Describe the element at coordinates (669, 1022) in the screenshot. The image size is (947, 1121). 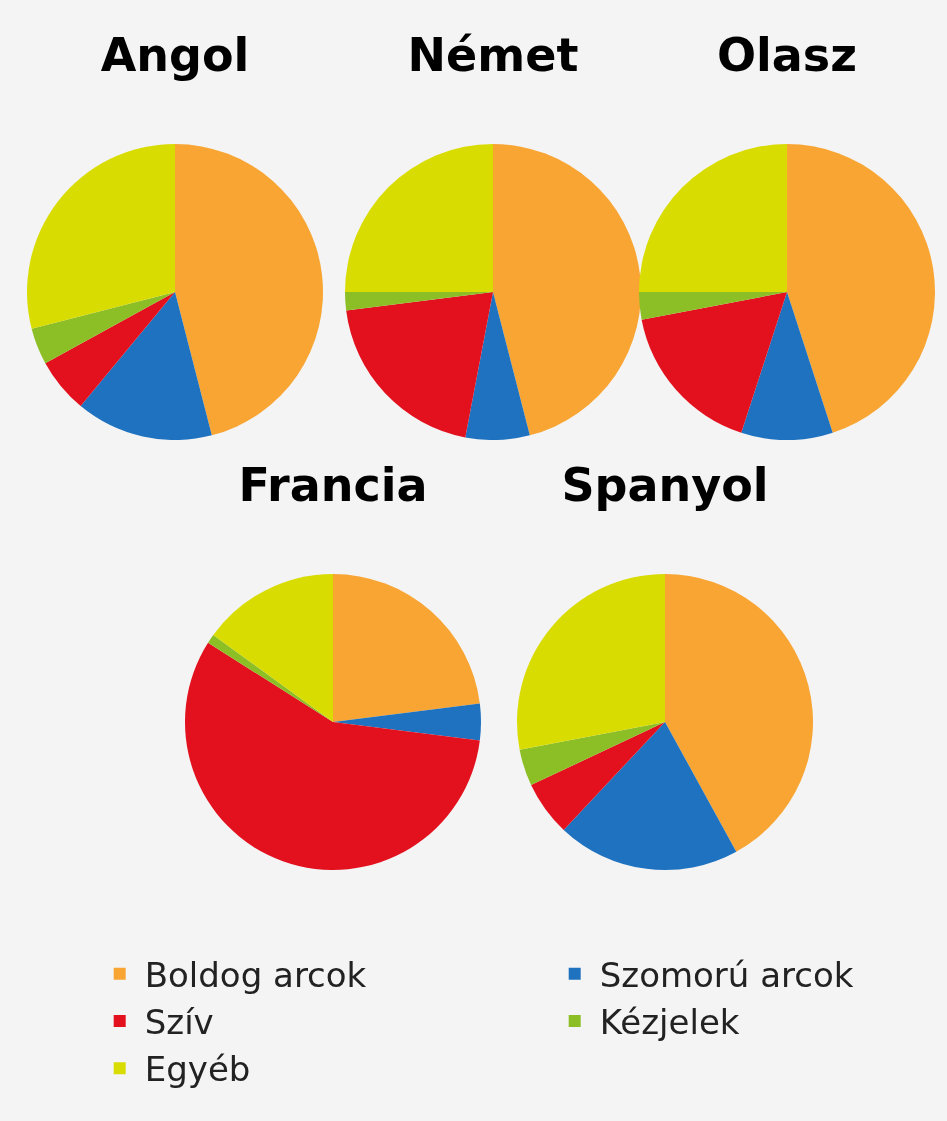
I see `legend-label: Kézjelek` at that location.